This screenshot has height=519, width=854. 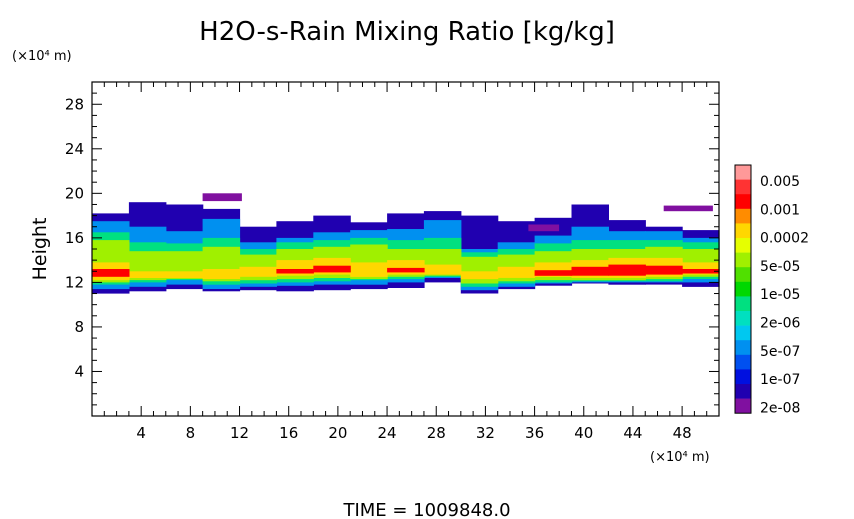 What do you see at coordinates (485, 433) in the screenshot?
I see `x-tick-label: 32` at bounding box center [485, 433].